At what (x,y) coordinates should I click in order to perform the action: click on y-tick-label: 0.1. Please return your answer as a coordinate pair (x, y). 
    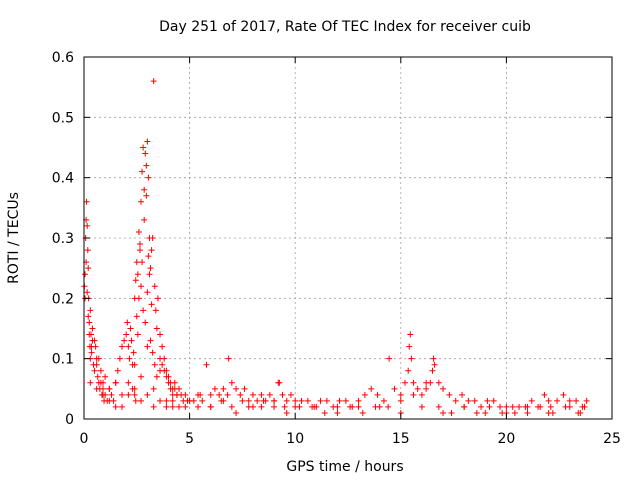
    Looking at the image, I should click on (63, 360).